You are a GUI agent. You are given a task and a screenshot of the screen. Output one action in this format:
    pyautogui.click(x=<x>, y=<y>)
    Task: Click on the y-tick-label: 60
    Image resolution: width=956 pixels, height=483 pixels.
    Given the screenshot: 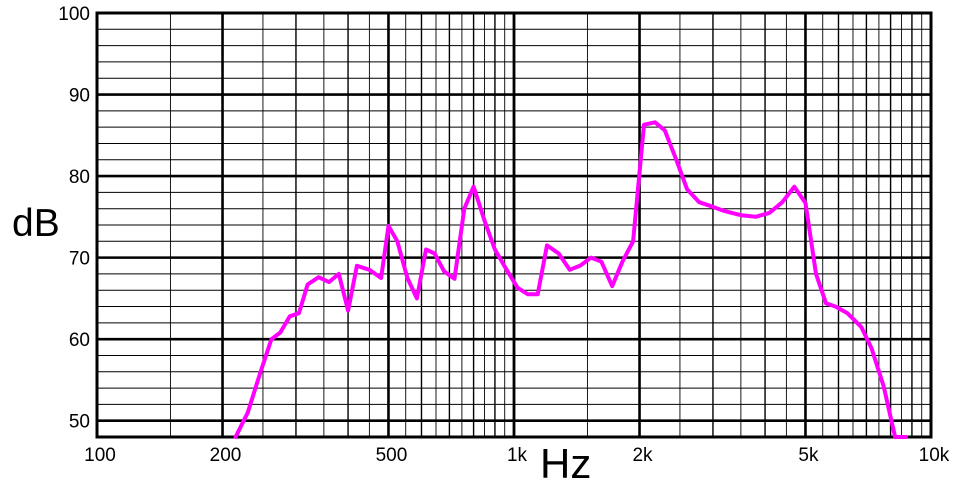 What is the action you would take?
    pyautogui.click(x=79, y=340)
    